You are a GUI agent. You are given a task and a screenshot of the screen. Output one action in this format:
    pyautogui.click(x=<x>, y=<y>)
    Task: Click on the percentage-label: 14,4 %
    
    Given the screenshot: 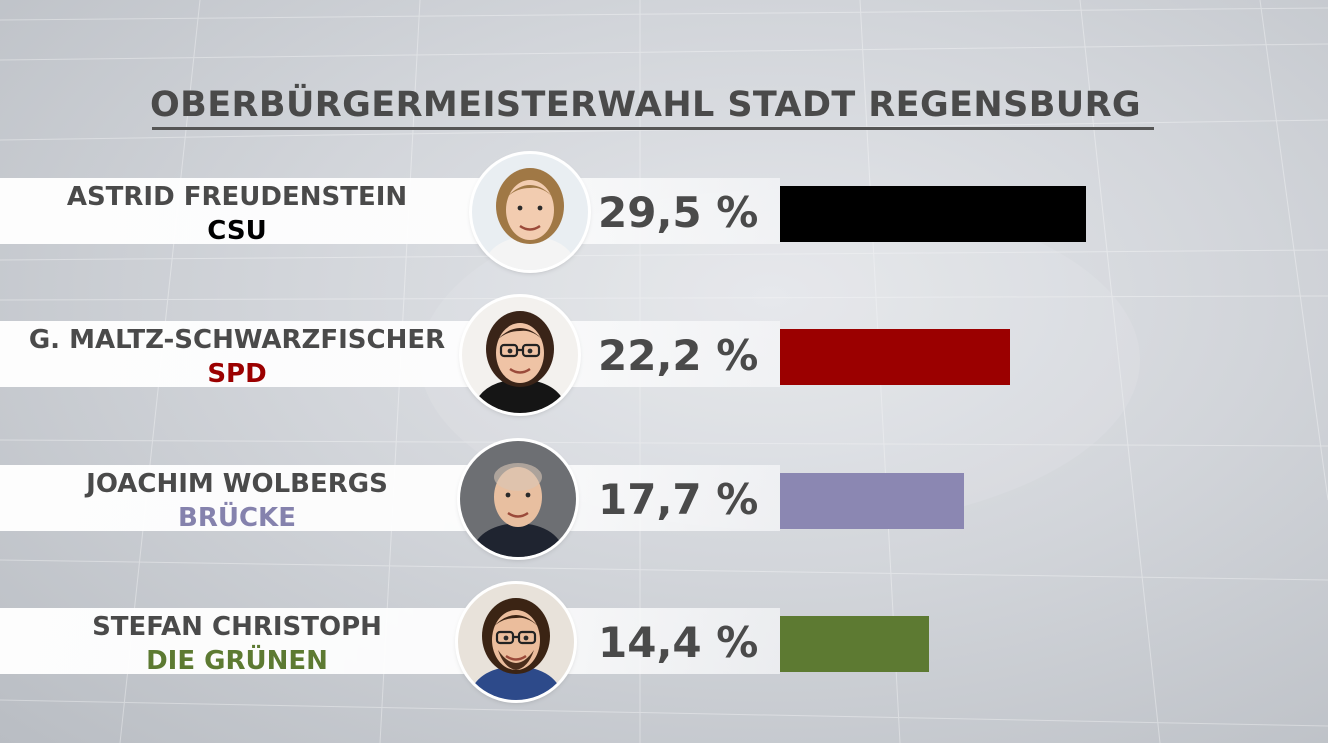 What is the action you would take?
    pyautogui.click(x=678, y=642)
    